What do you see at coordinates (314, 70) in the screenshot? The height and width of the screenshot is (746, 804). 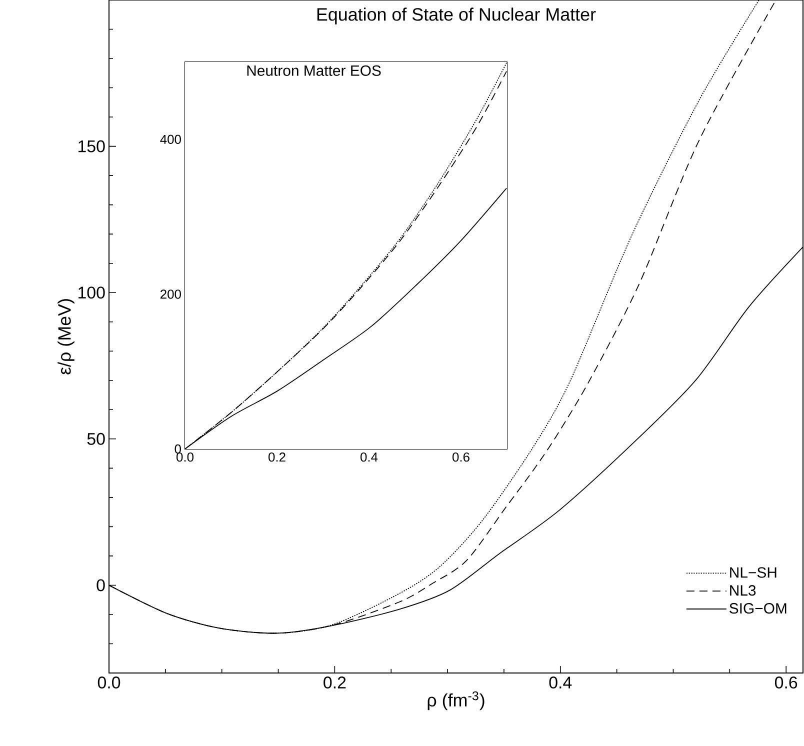 I see `chart-title: Neutron Matter EOS` at bounding box center [314, 70].